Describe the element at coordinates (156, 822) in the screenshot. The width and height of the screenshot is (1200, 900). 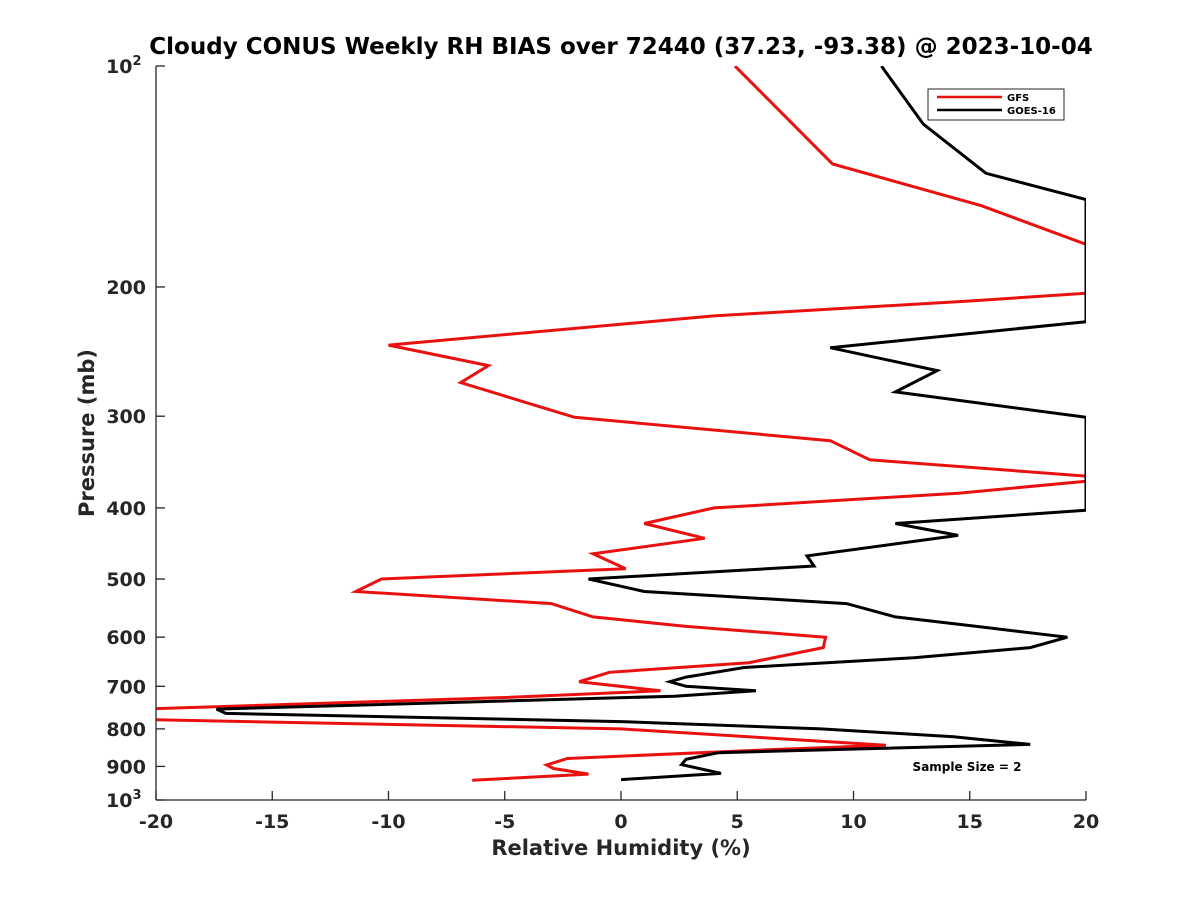
I see `x-tick-label: -20` at that location.